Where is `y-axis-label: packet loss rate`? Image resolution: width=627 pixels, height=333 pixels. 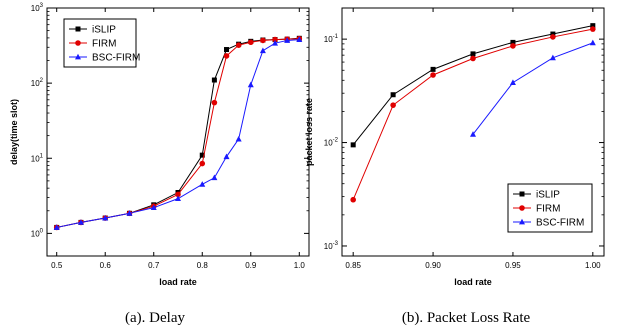
y-axis-label: packet loss rate is located at coordinates (309, 132).